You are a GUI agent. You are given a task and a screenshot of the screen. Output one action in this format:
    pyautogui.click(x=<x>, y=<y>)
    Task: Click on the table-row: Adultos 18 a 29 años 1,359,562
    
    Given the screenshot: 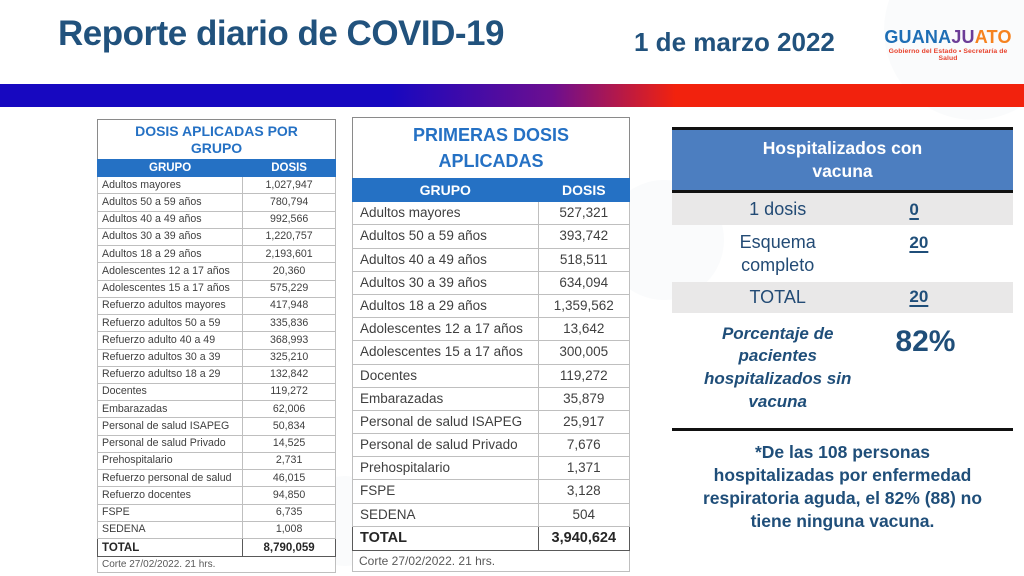 What is the action you would take?
    pyautogui.click(x=491, y=306)
    